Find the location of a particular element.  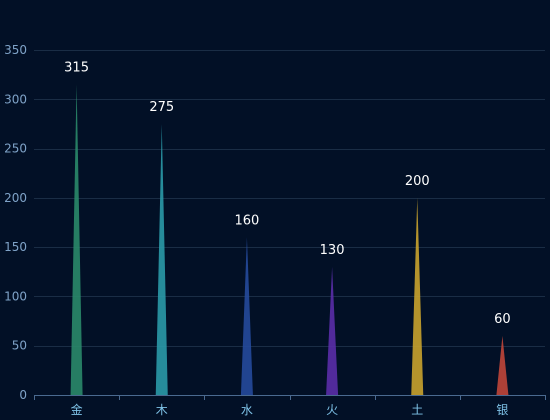

y-tick-label: 150 is located at coordinates (15, 247).